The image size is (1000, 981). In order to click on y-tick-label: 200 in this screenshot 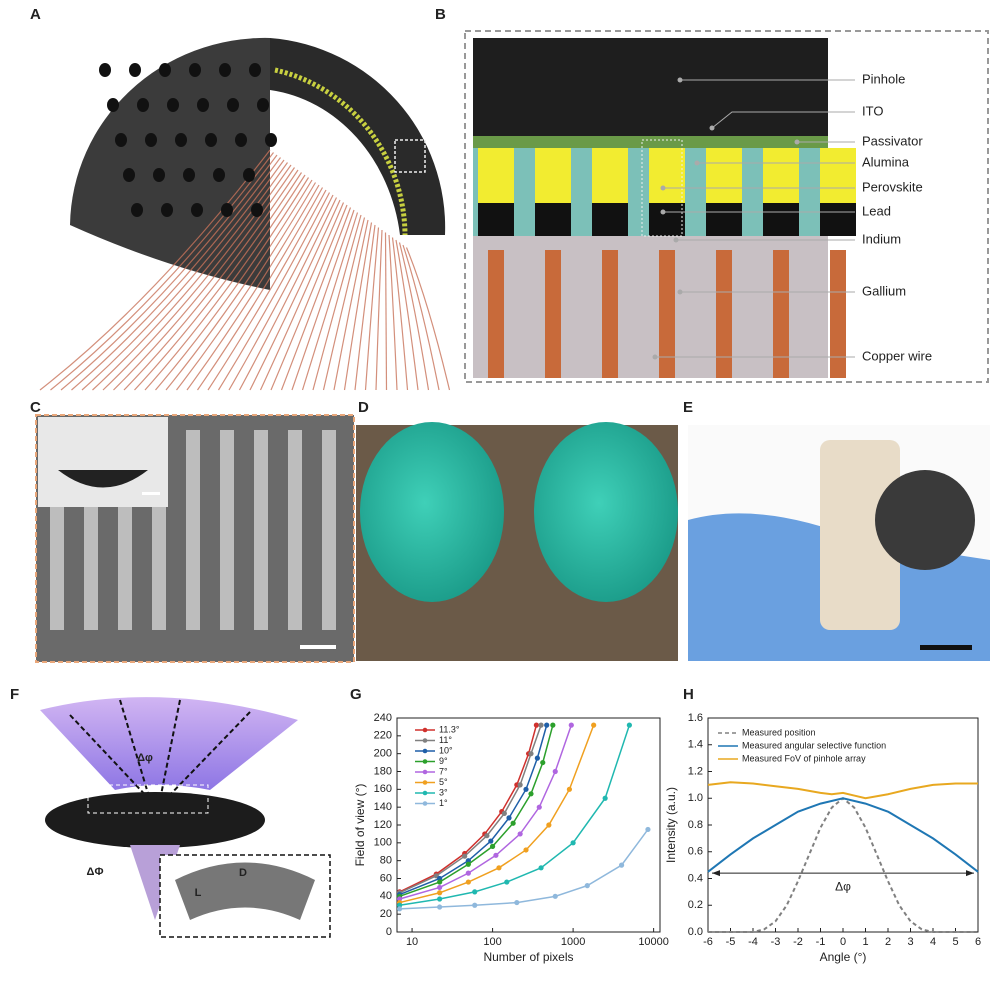, I will do `click(383, 754)`.